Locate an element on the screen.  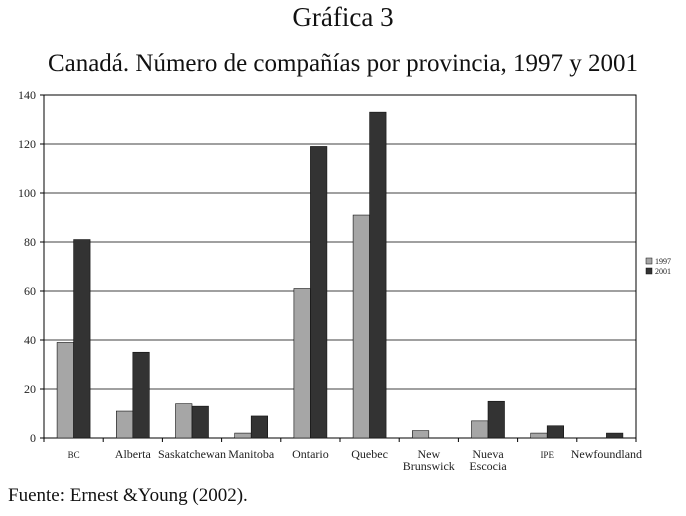
bar-2001-newfoundland is located at coordinates (615, 435).